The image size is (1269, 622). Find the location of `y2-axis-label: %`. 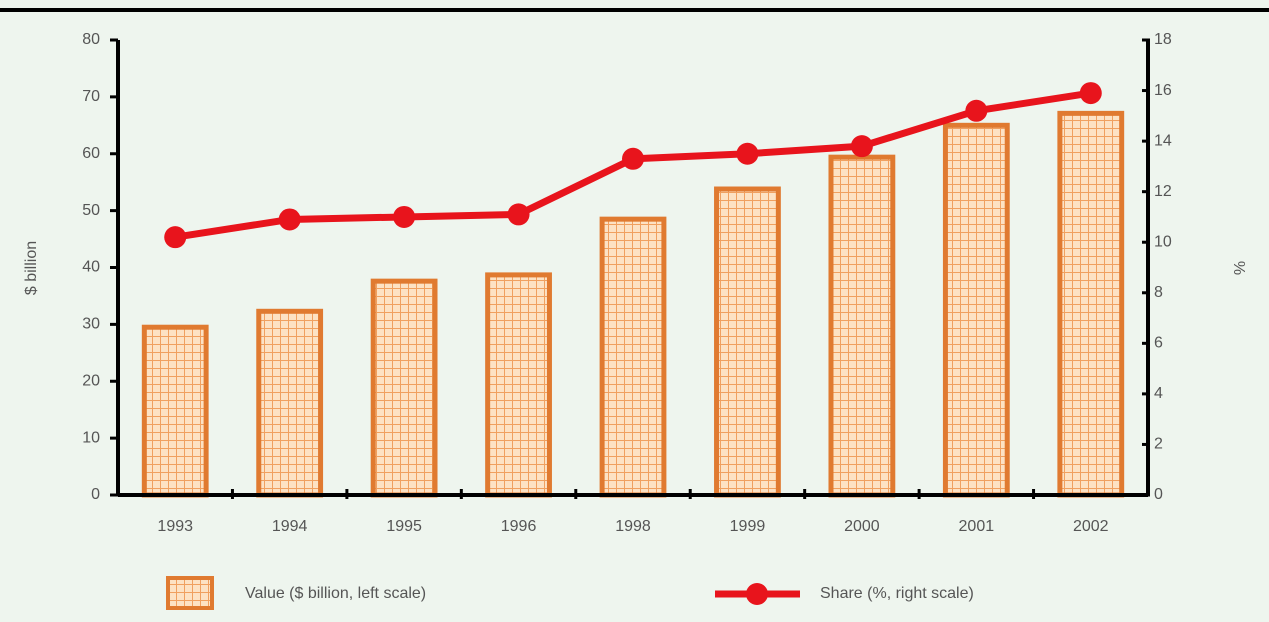

y2-axis-label: % is located at coordinates (1238, 268).